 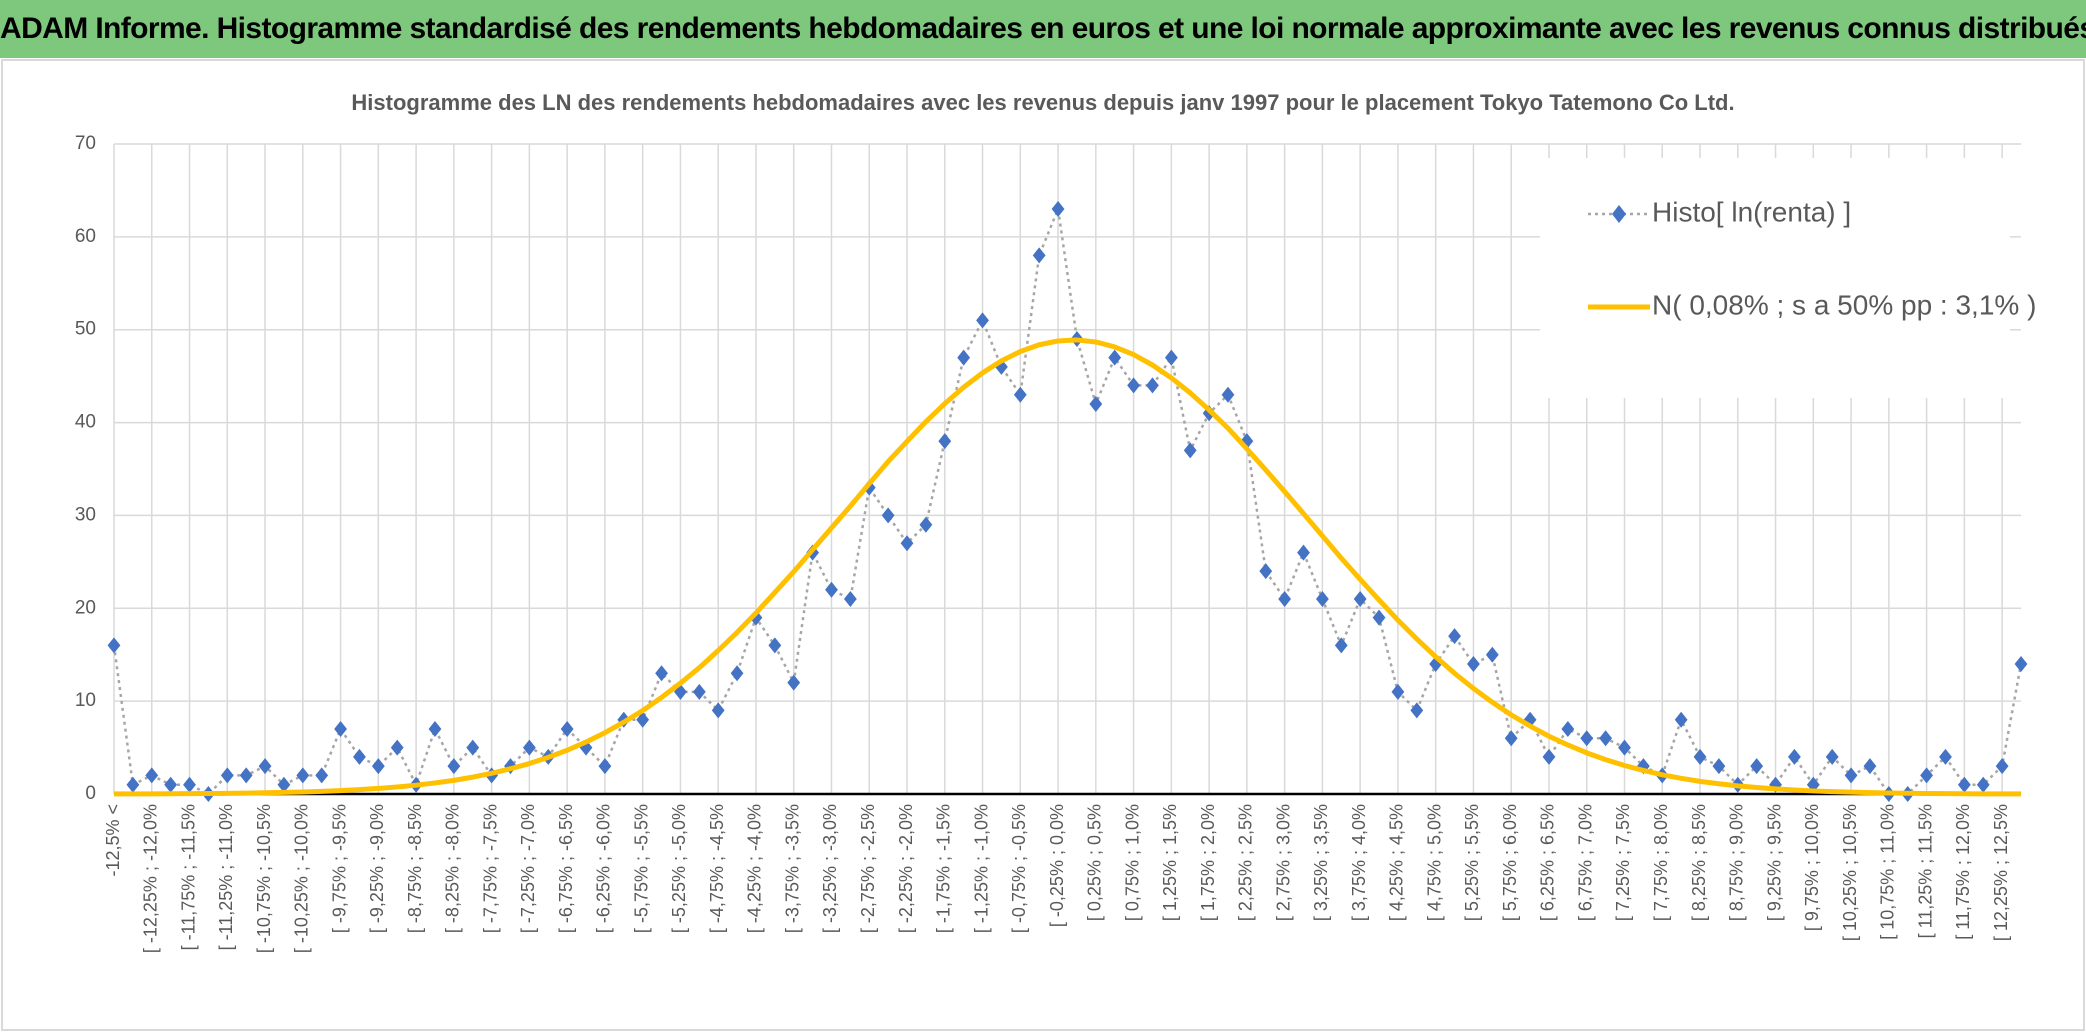 What do you see at coordinates (830, 868) in the screenshot?
I see `x-tick-label: [ -3,25% ; -3,0%` at bounding box center [830, 868].